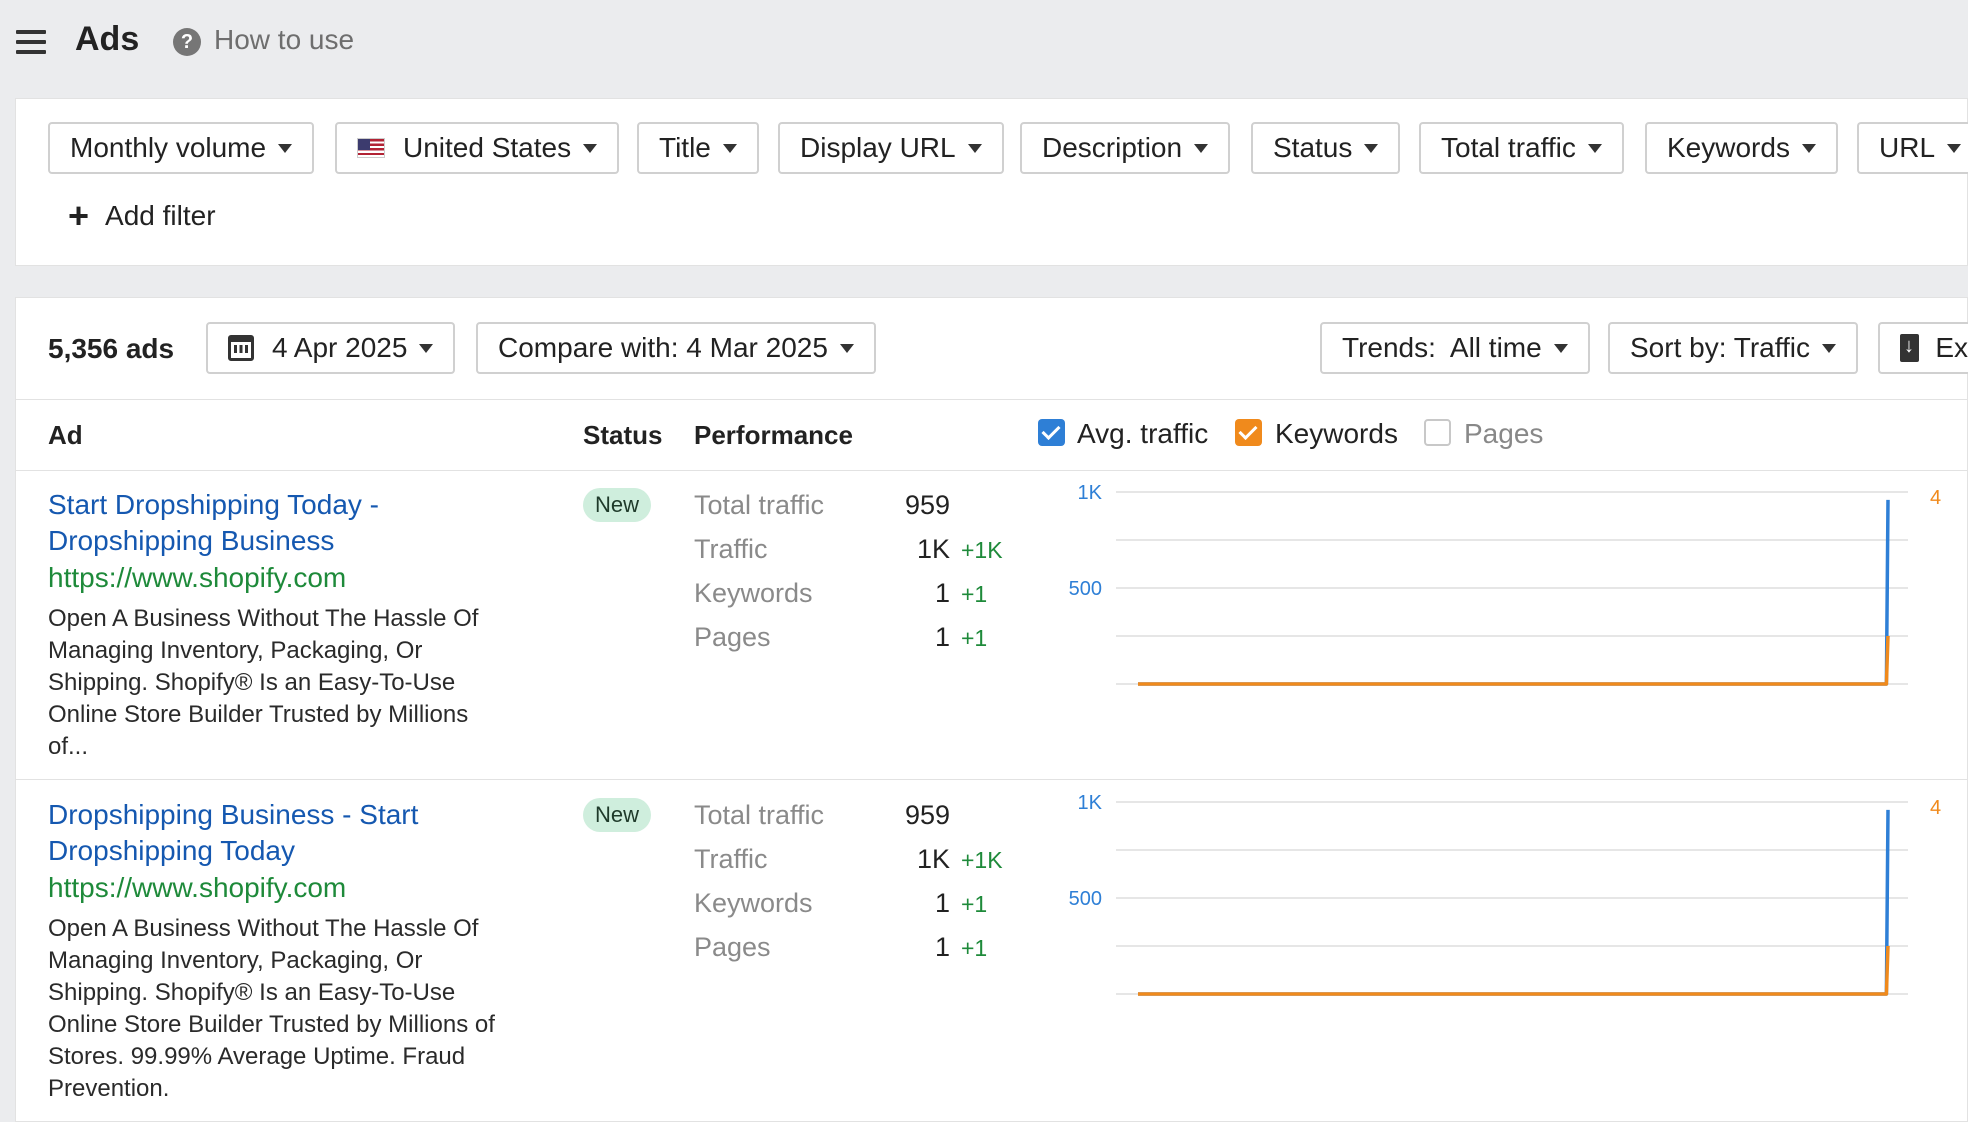 The image size is (1968, 1122). Describe the element at coordinates (1051, 432) in the screenshot. I see `avg-traffic-checkbox` at that location.